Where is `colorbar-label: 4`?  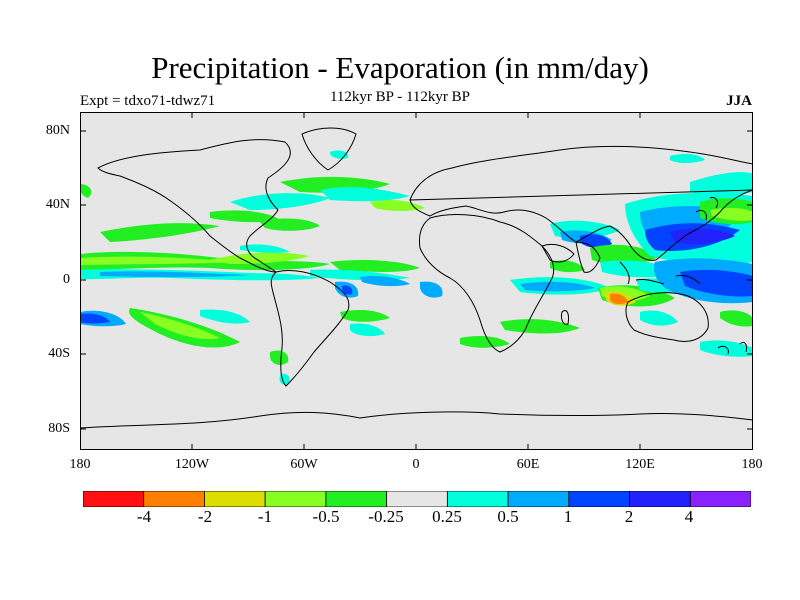
colorbar-label: 4 is located at coordinates (689, 516).